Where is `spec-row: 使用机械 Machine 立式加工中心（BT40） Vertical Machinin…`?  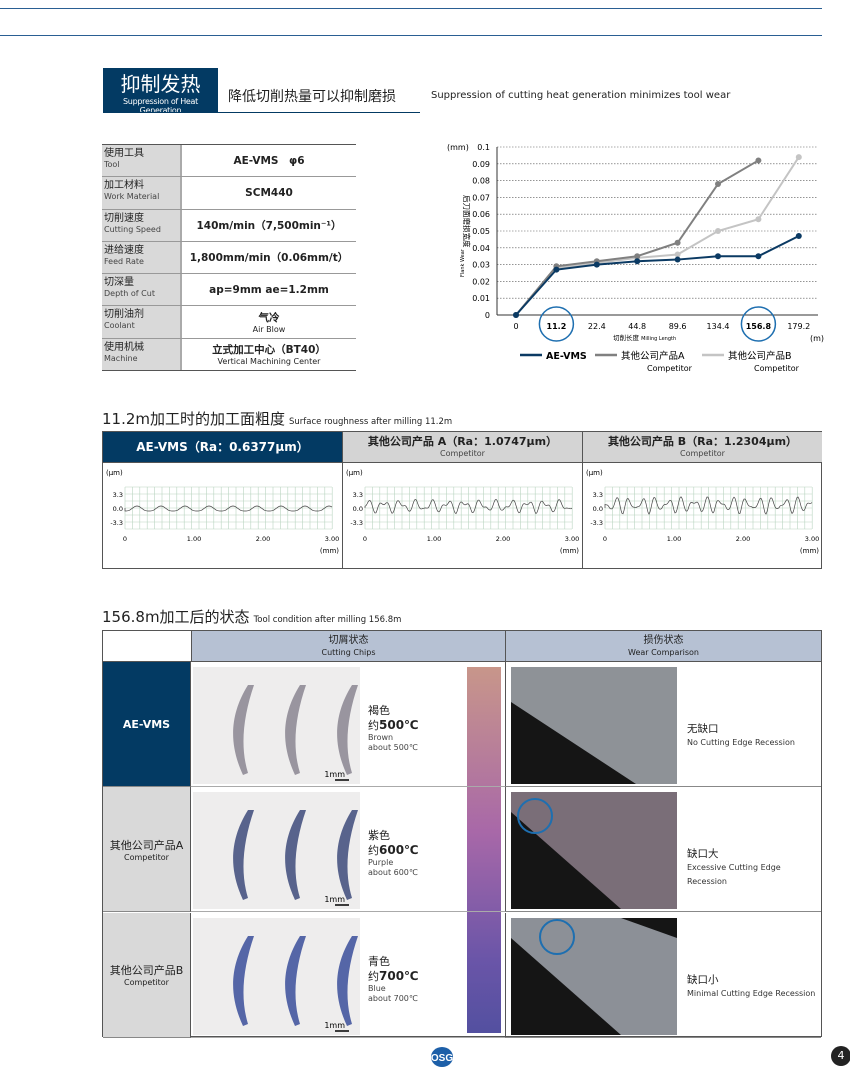
spec-row: 使用机械 Machine 立式加工中心（BT40） Vertical Machinin… is located at coordinates (229, 355).